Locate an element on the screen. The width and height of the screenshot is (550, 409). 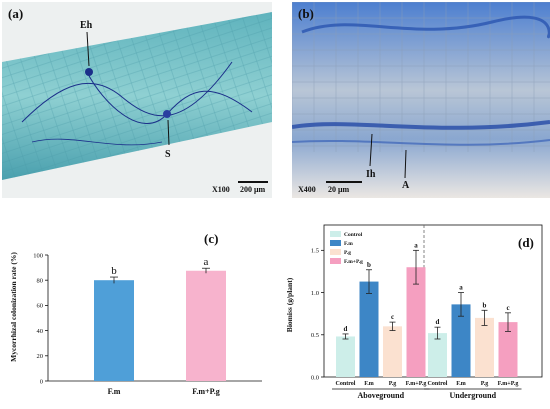
annotation-a: A is located at coordinates (406, 185).